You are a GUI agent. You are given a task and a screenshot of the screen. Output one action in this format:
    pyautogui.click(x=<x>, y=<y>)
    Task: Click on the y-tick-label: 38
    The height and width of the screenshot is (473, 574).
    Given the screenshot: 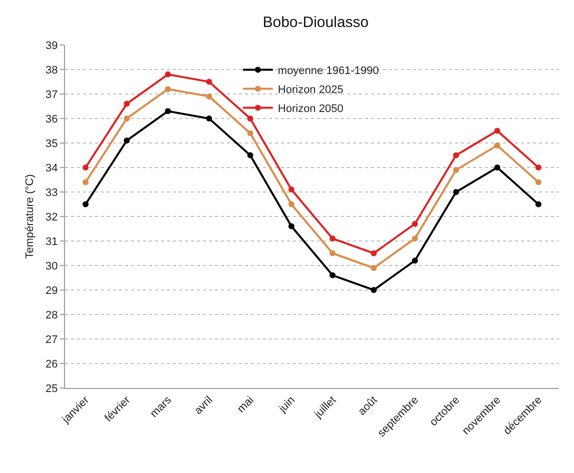 What is the action you would take?
    pyautogui.click(x=52, y=70)
    